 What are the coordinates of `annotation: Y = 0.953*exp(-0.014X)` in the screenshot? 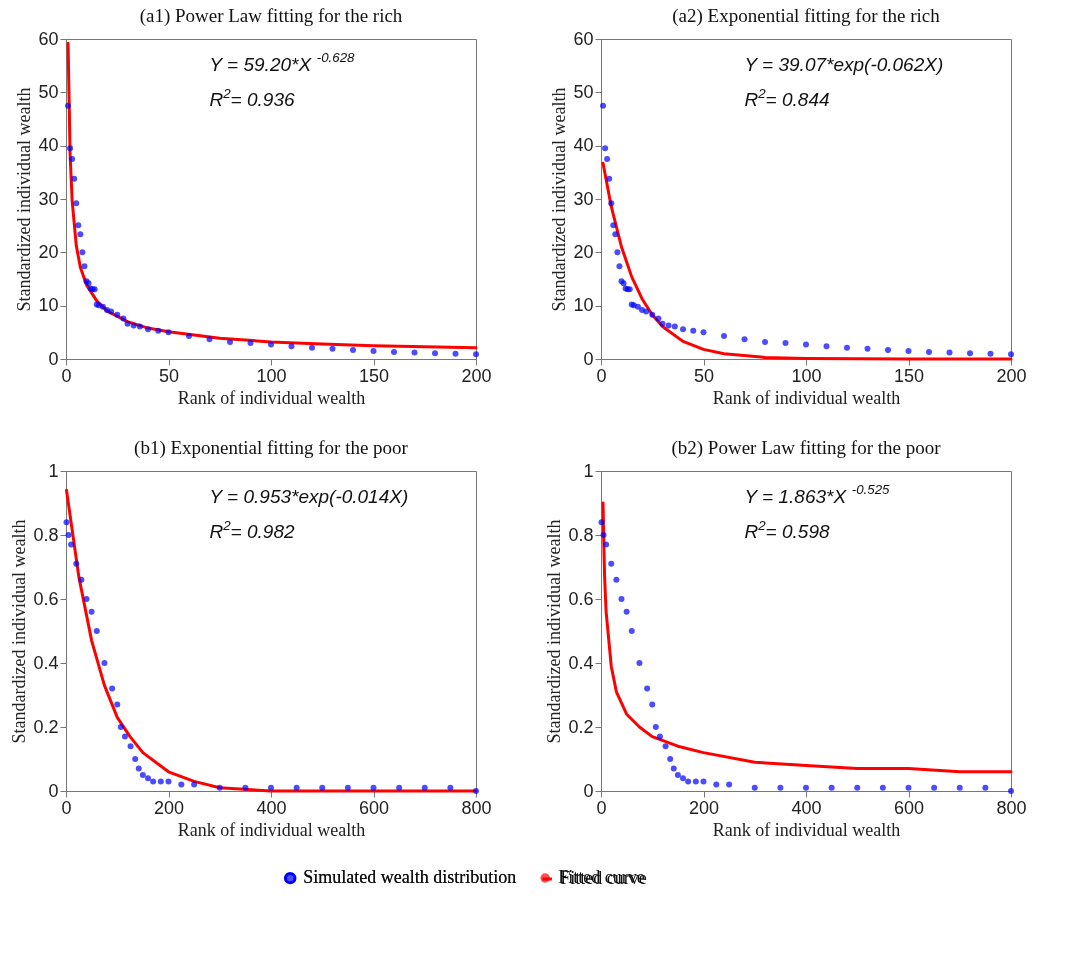 It's located at (309, 496).